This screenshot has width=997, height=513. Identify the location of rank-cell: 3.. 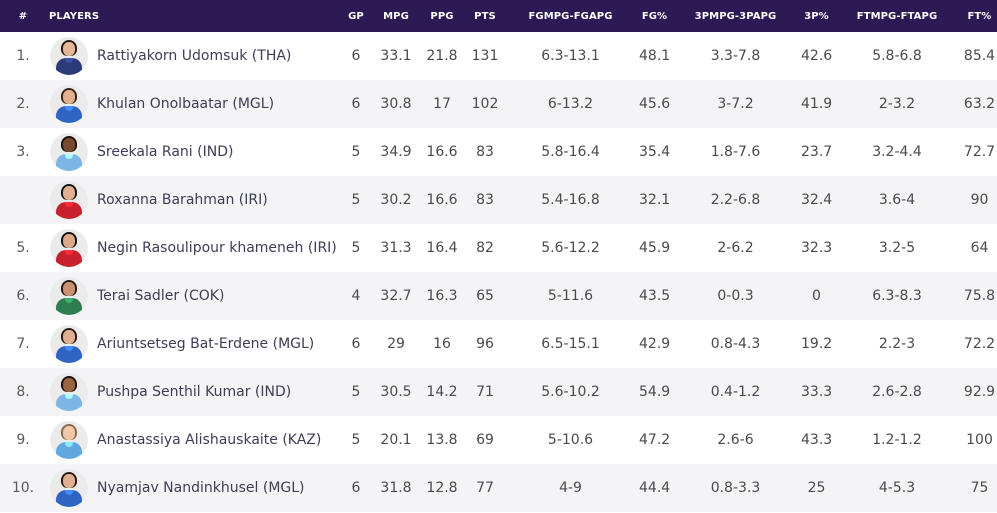
(23, 152).